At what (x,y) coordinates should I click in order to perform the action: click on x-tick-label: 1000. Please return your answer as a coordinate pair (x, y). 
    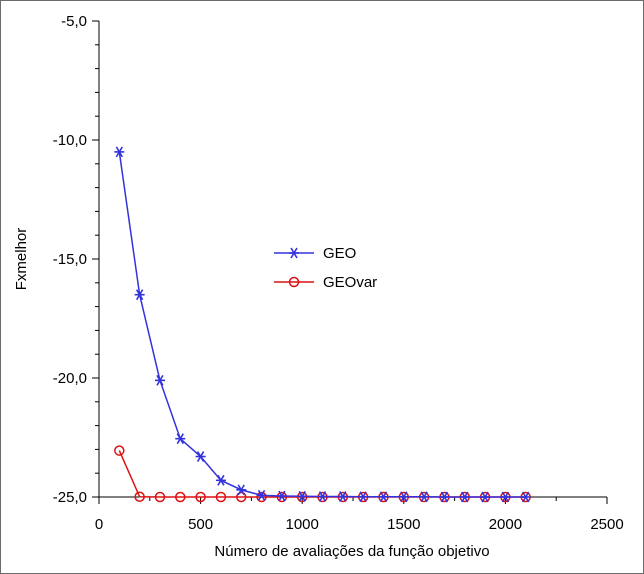
    Looking at the image, I should click on (302, 524).